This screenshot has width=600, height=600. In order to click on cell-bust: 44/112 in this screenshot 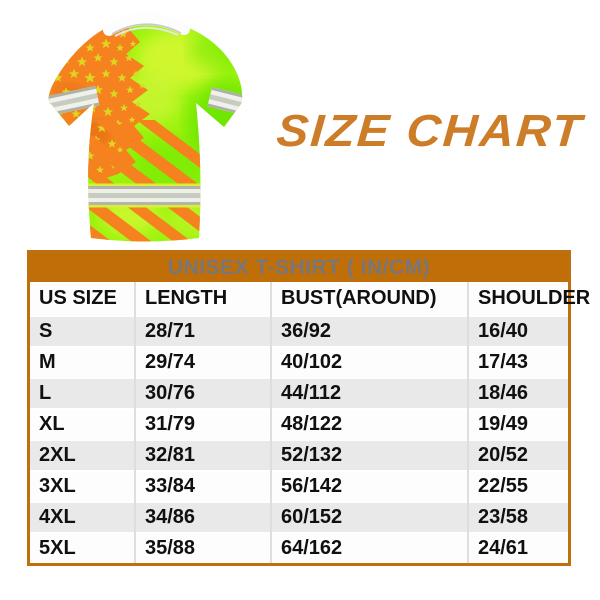, I will do `click(369, 393)`.